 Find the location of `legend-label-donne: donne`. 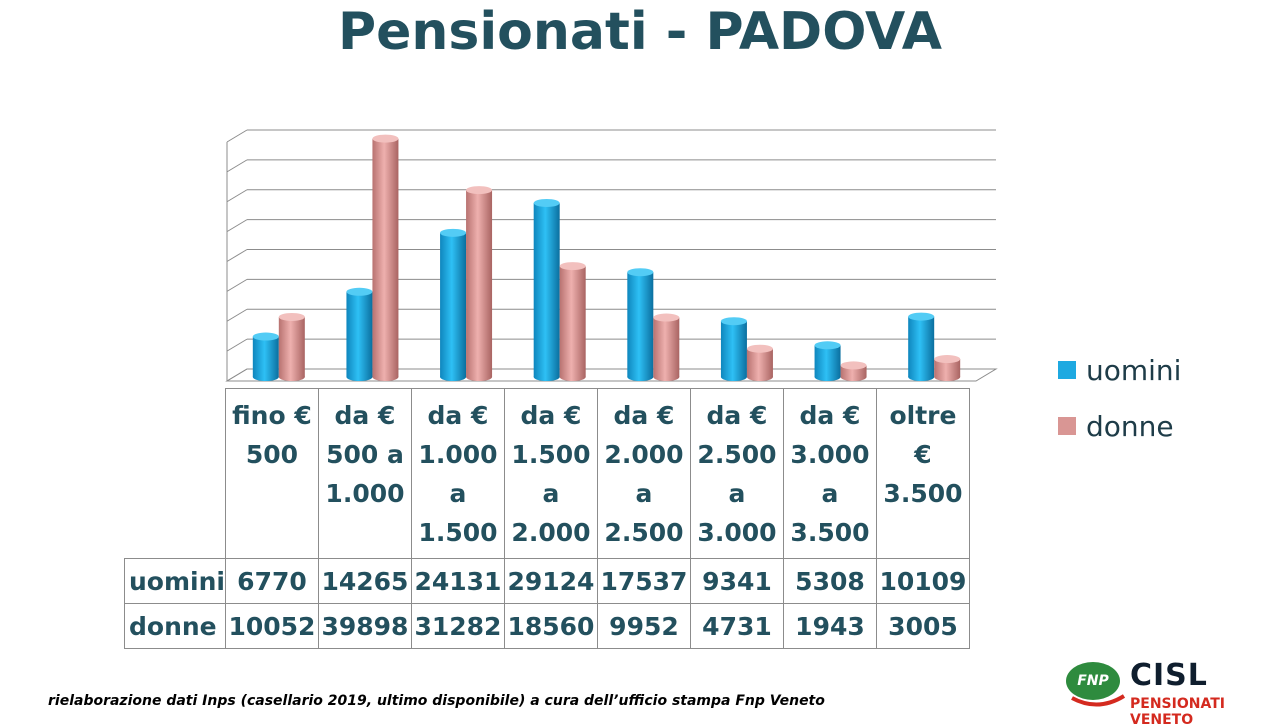

legend-label-donne: donne is located at coordinates (1130, 426).